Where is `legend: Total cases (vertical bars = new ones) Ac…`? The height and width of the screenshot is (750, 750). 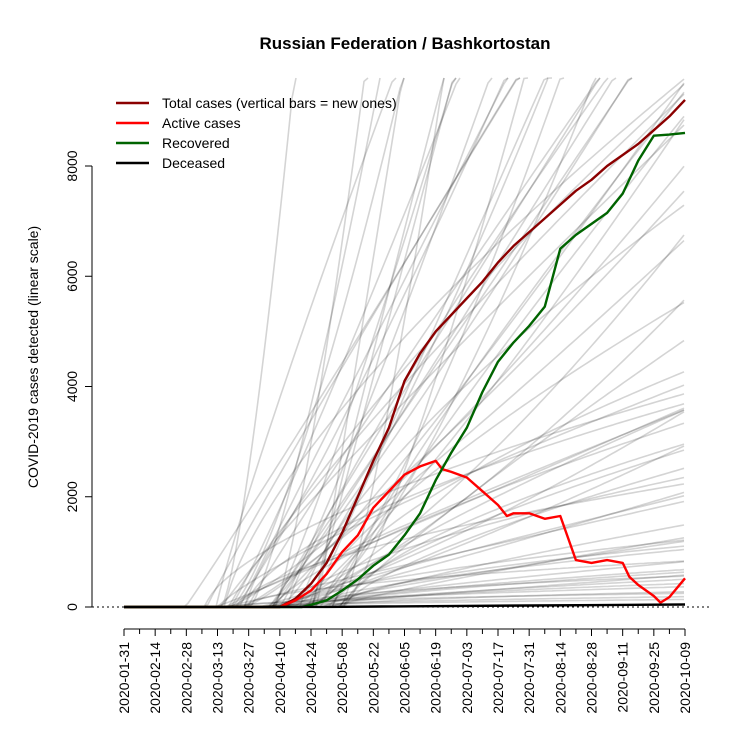 legend: Total cases (vertical bars = new ones) Ac… is located at coordinates (256, 133).